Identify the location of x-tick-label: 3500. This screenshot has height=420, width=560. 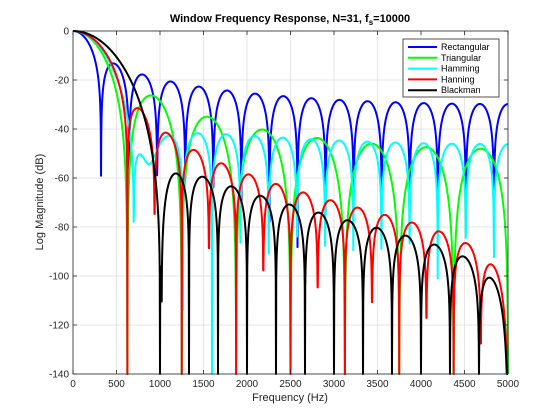
(377, 384).